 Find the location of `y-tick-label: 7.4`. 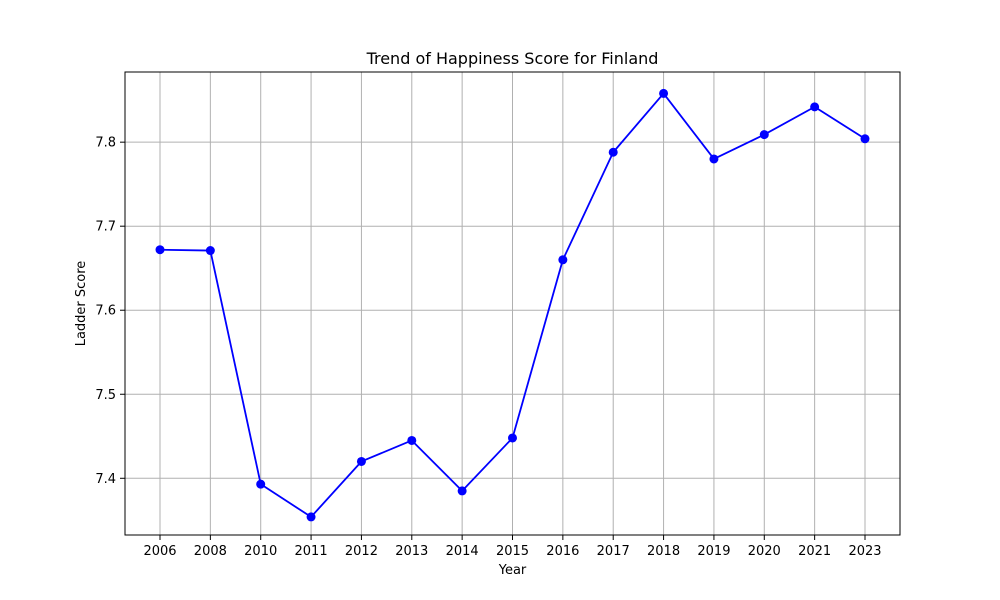

y-tick-label: 7.4 is located at coordinates (105, 479).